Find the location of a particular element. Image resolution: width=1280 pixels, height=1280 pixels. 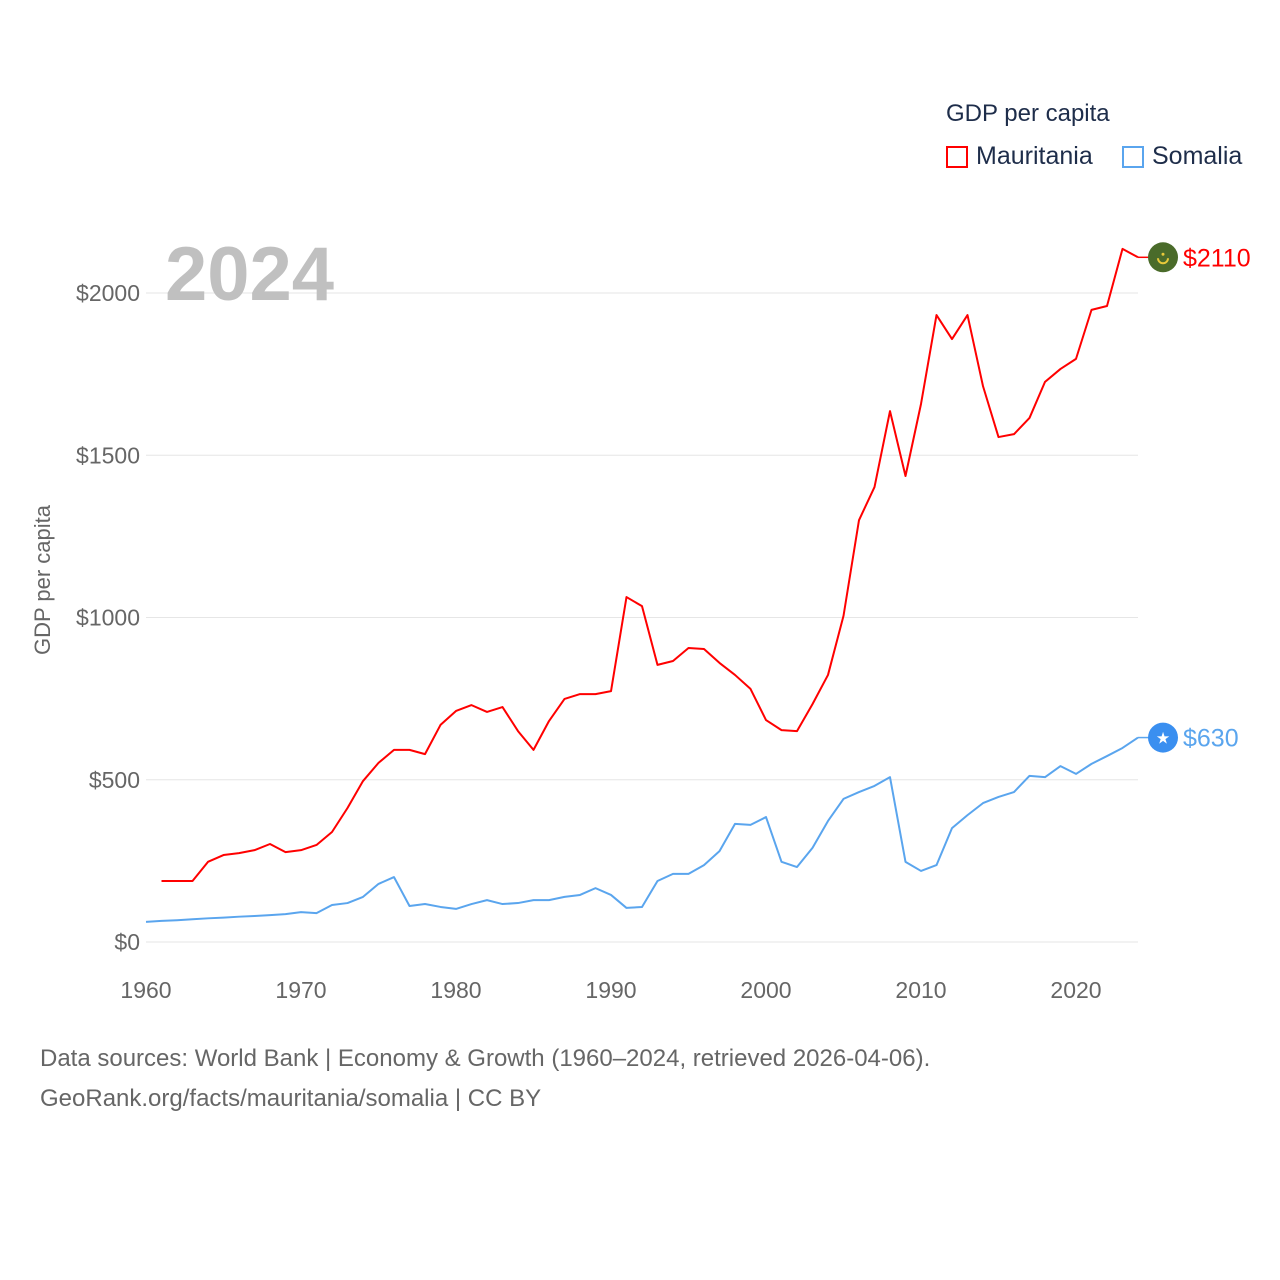

y-tick-label: $1000 is located at coordinates (108, 618).